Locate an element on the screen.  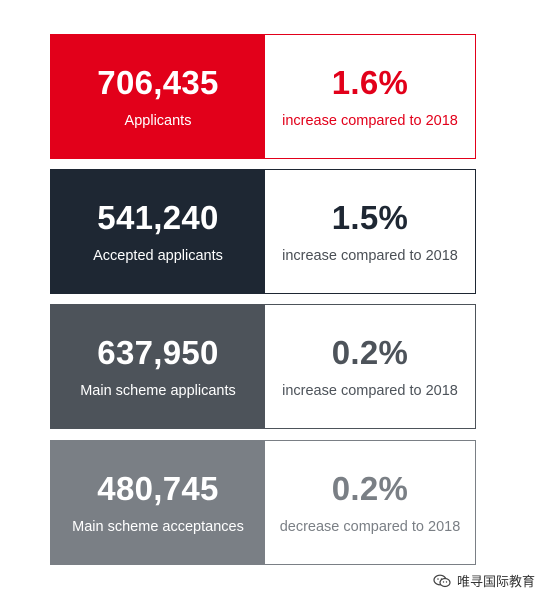
stat-change-panel: 1.6% increase compared to 2018 is located at coordinates (370, 96).